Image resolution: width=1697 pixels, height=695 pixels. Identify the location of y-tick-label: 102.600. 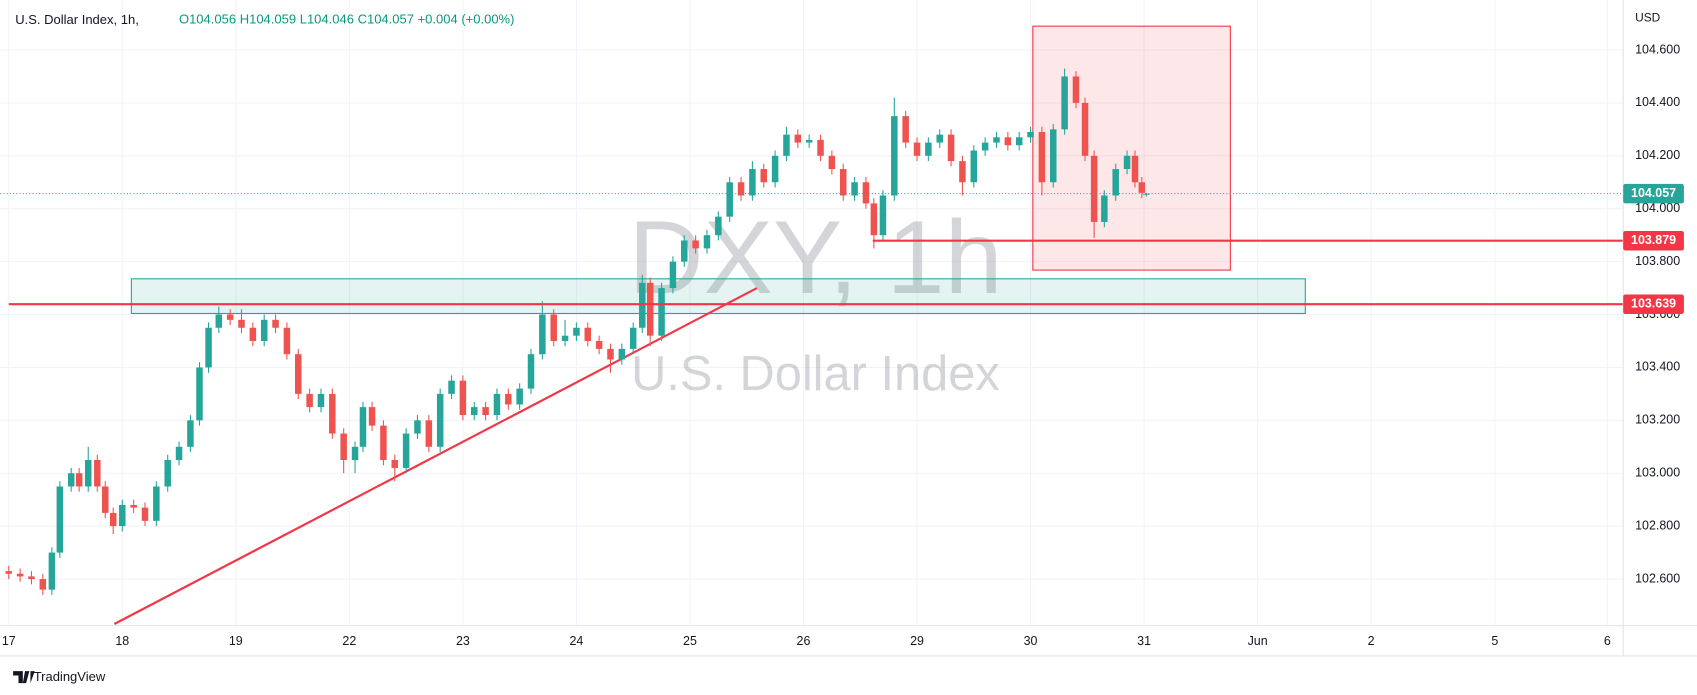
(1657, 578).